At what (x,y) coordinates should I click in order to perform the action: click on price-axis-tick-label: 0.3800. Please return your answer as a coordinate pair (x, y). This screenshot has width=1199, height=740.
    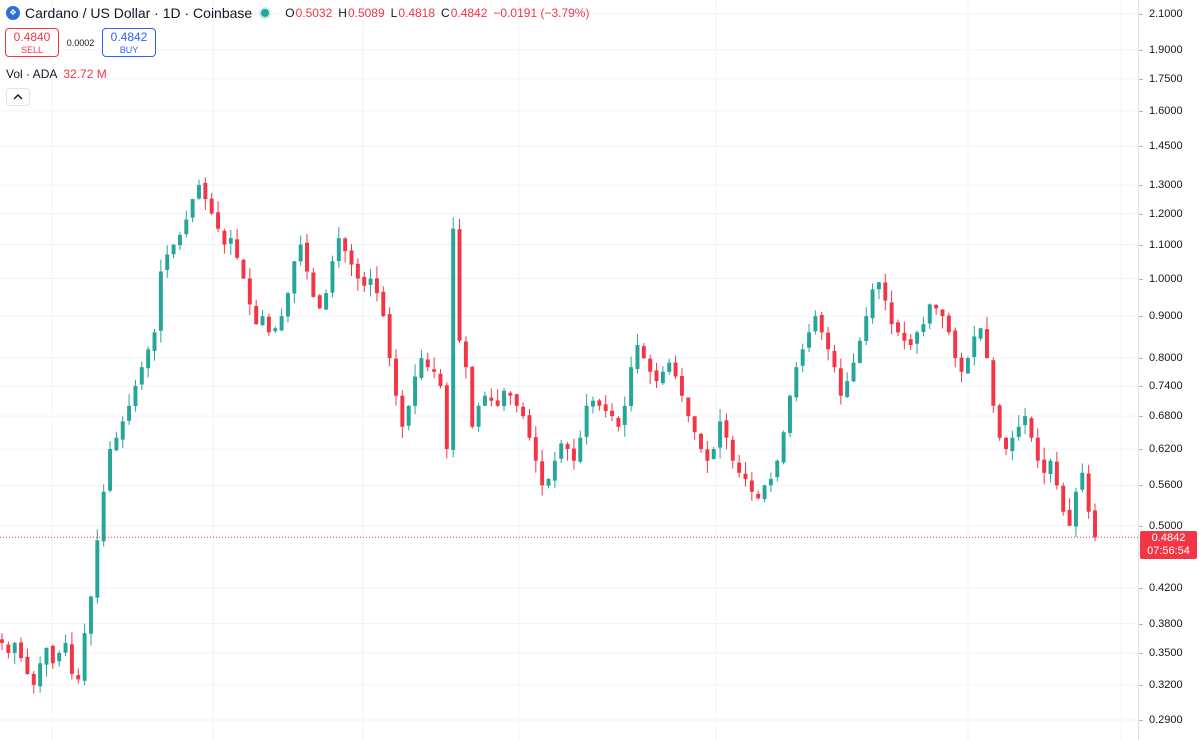
    Looking at the image, I should click on (1166, 623).